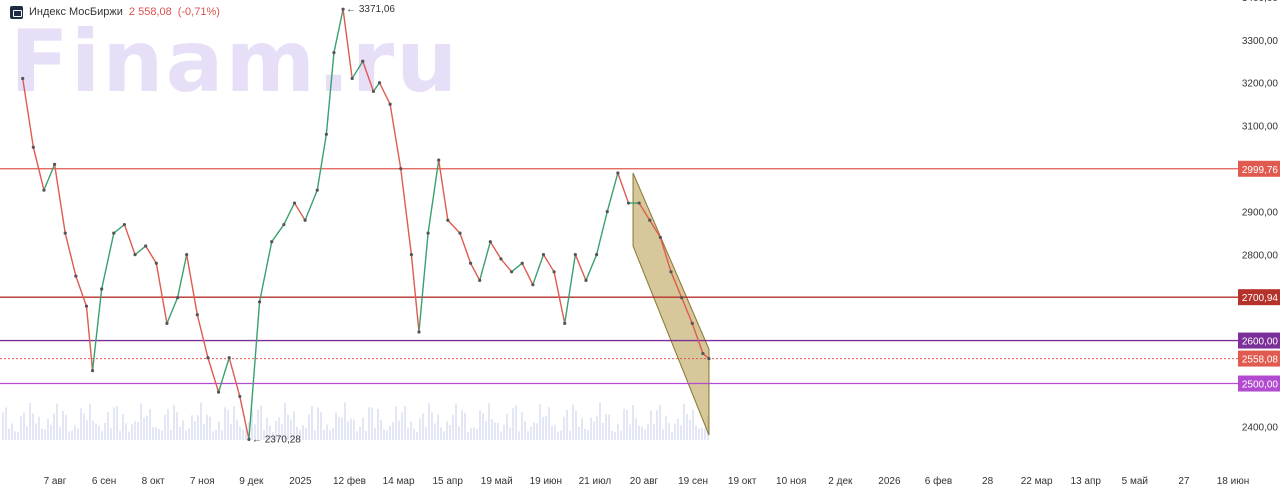 The width and height of the screenshot is (1280, 496). What do you see at coordinates (693, 481) in the screenshot?
I see `x-tick-label: 19 сен` at bounding box center [693, 481].